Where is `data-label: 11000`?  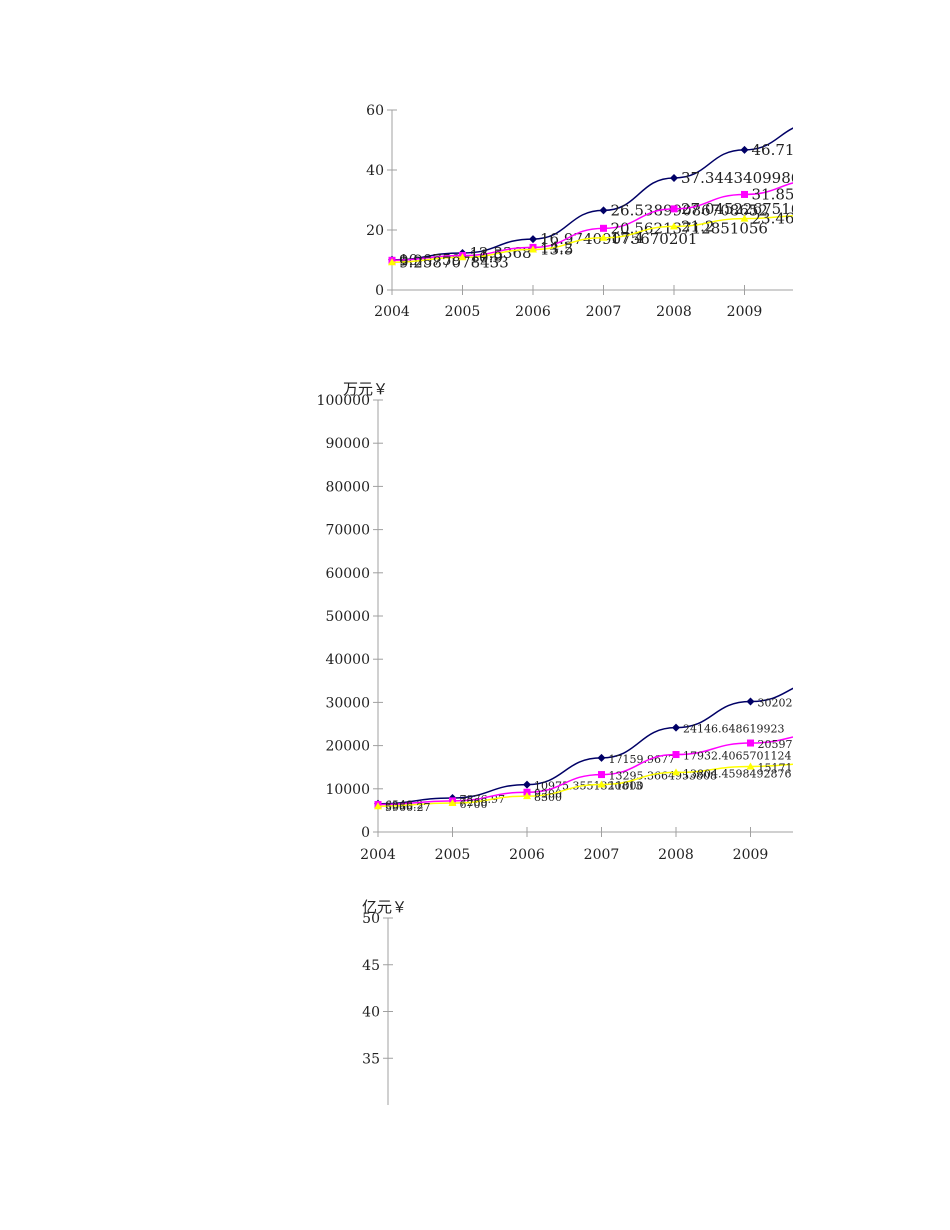 data-label: 11000 is located at coordinates (626, 785).